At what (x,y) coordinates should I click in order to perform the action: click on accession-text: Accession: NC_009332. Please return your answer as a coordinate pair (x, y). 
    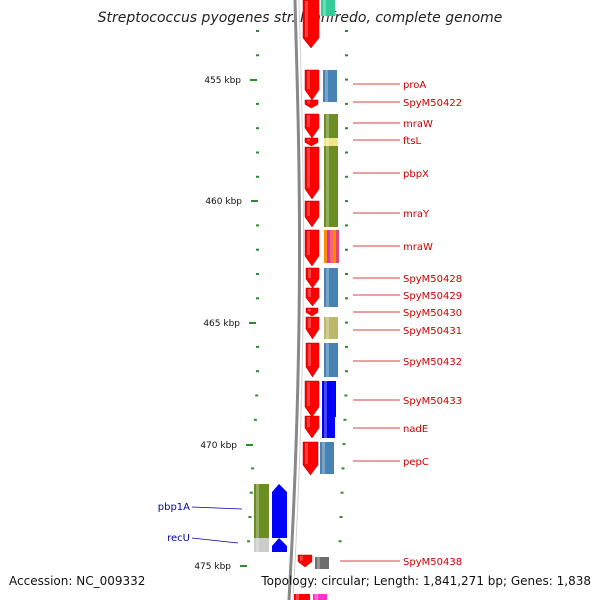
    Looking at the image, I should click on (77, 581).